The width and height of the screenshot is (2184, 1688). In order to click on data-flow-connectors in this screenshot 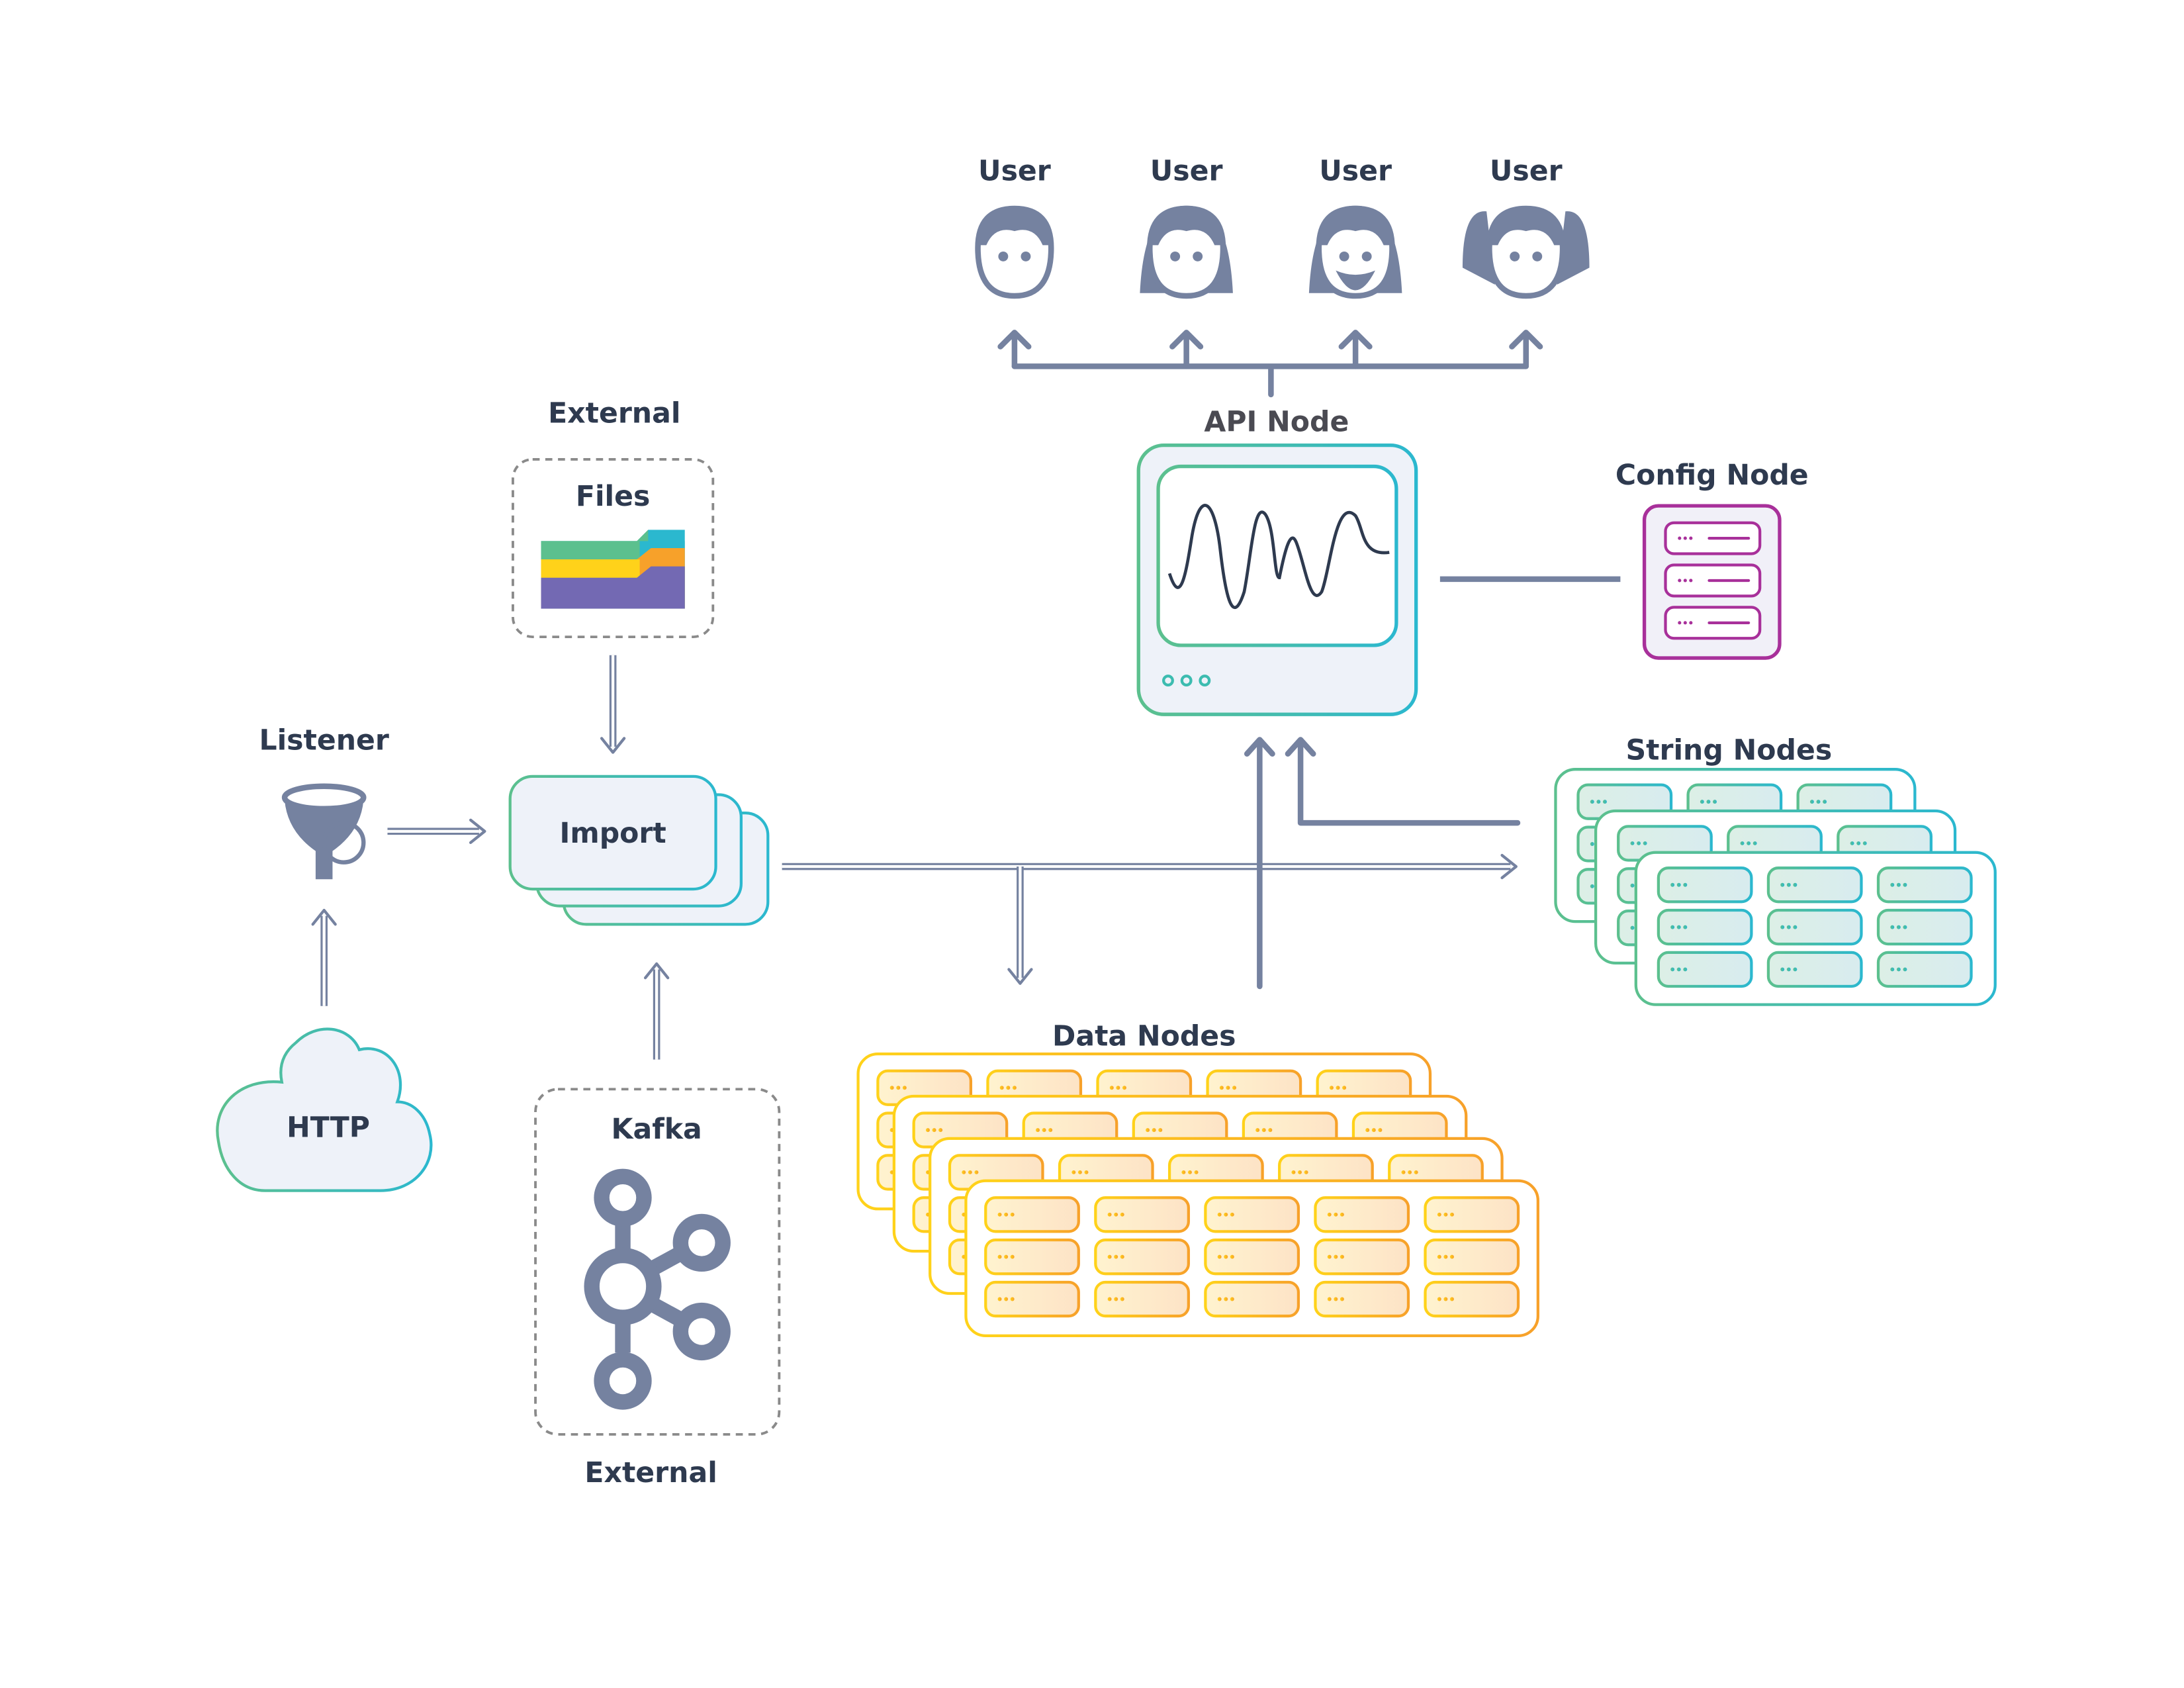, I will do `click(914, 857)`.